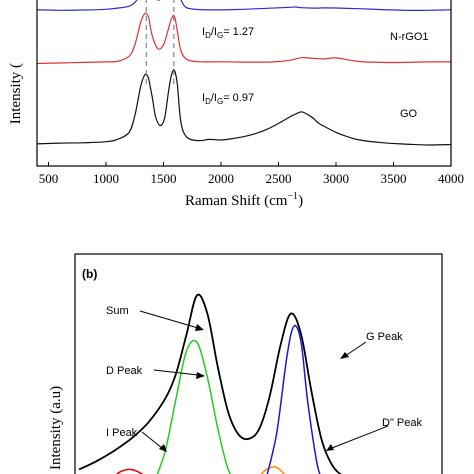  I want to click on callout-arrow-i, so click(152, 440).